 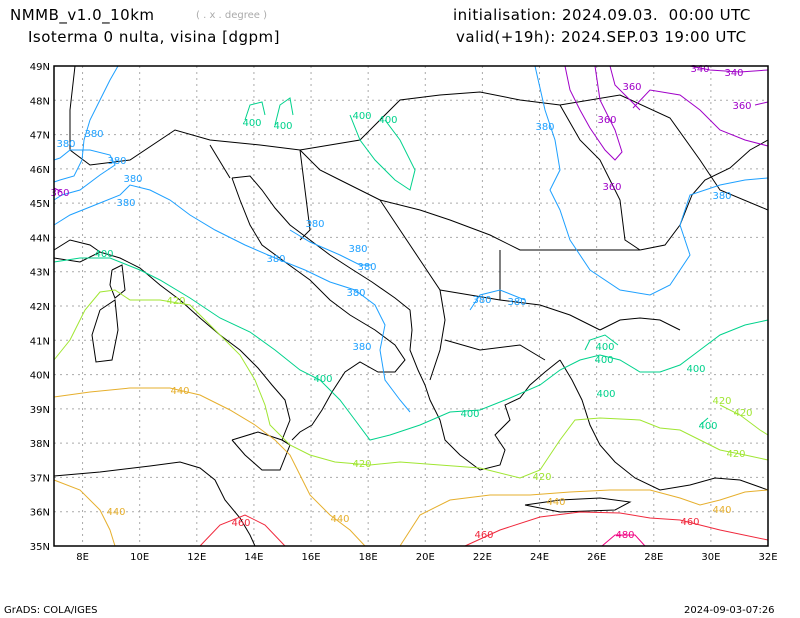 What do you see at coordinates (601, 37) in the screenshot?
I see `valid-time: valid(+19h): 2024.SEP.03 19:00 UTC` at bounding box center [601, 37].